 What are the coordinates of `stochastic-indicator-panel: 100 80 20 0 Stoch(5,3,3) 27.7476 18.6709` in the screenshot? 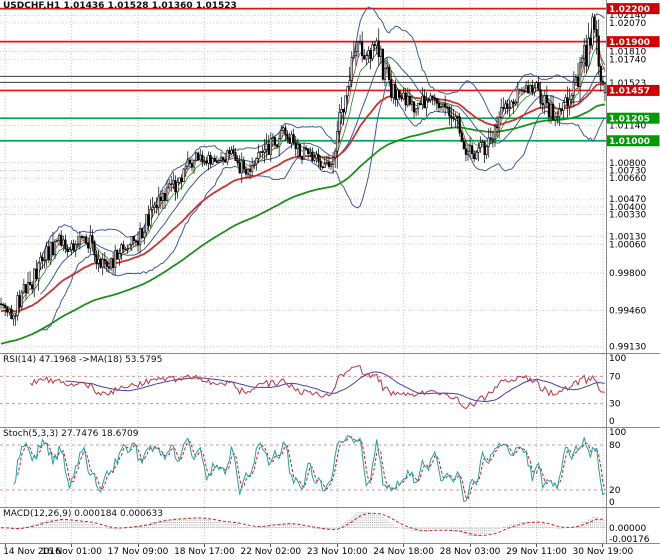 It's located at (330, 468).